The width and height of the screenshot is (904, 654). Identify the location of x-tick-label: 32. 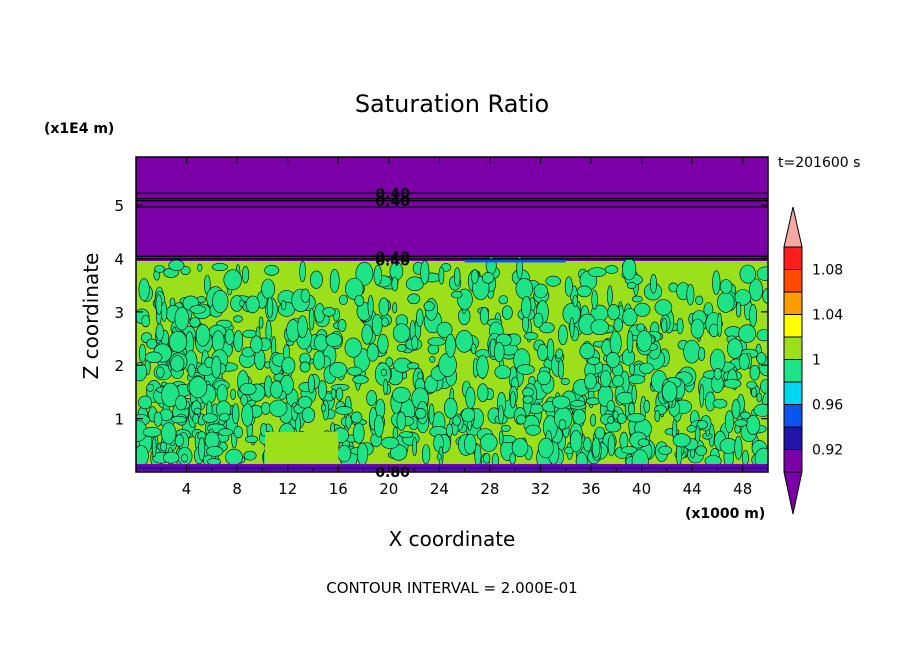
(540, 489).